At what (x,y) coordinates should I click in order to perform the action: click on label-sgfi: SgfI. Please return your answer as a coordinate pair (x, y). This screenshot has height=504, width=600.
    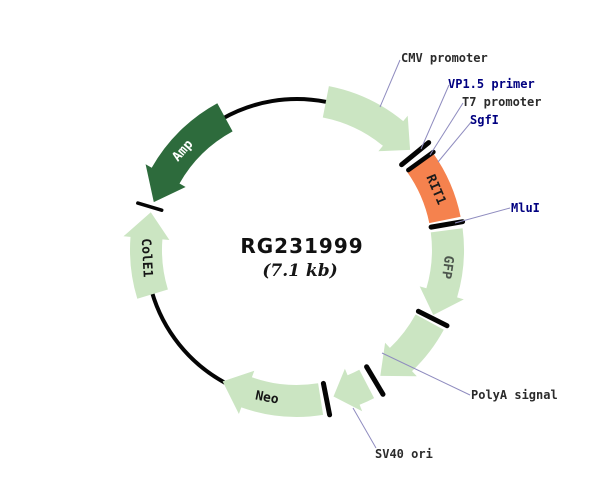
    Looking at the image, I should click on (484, 120).